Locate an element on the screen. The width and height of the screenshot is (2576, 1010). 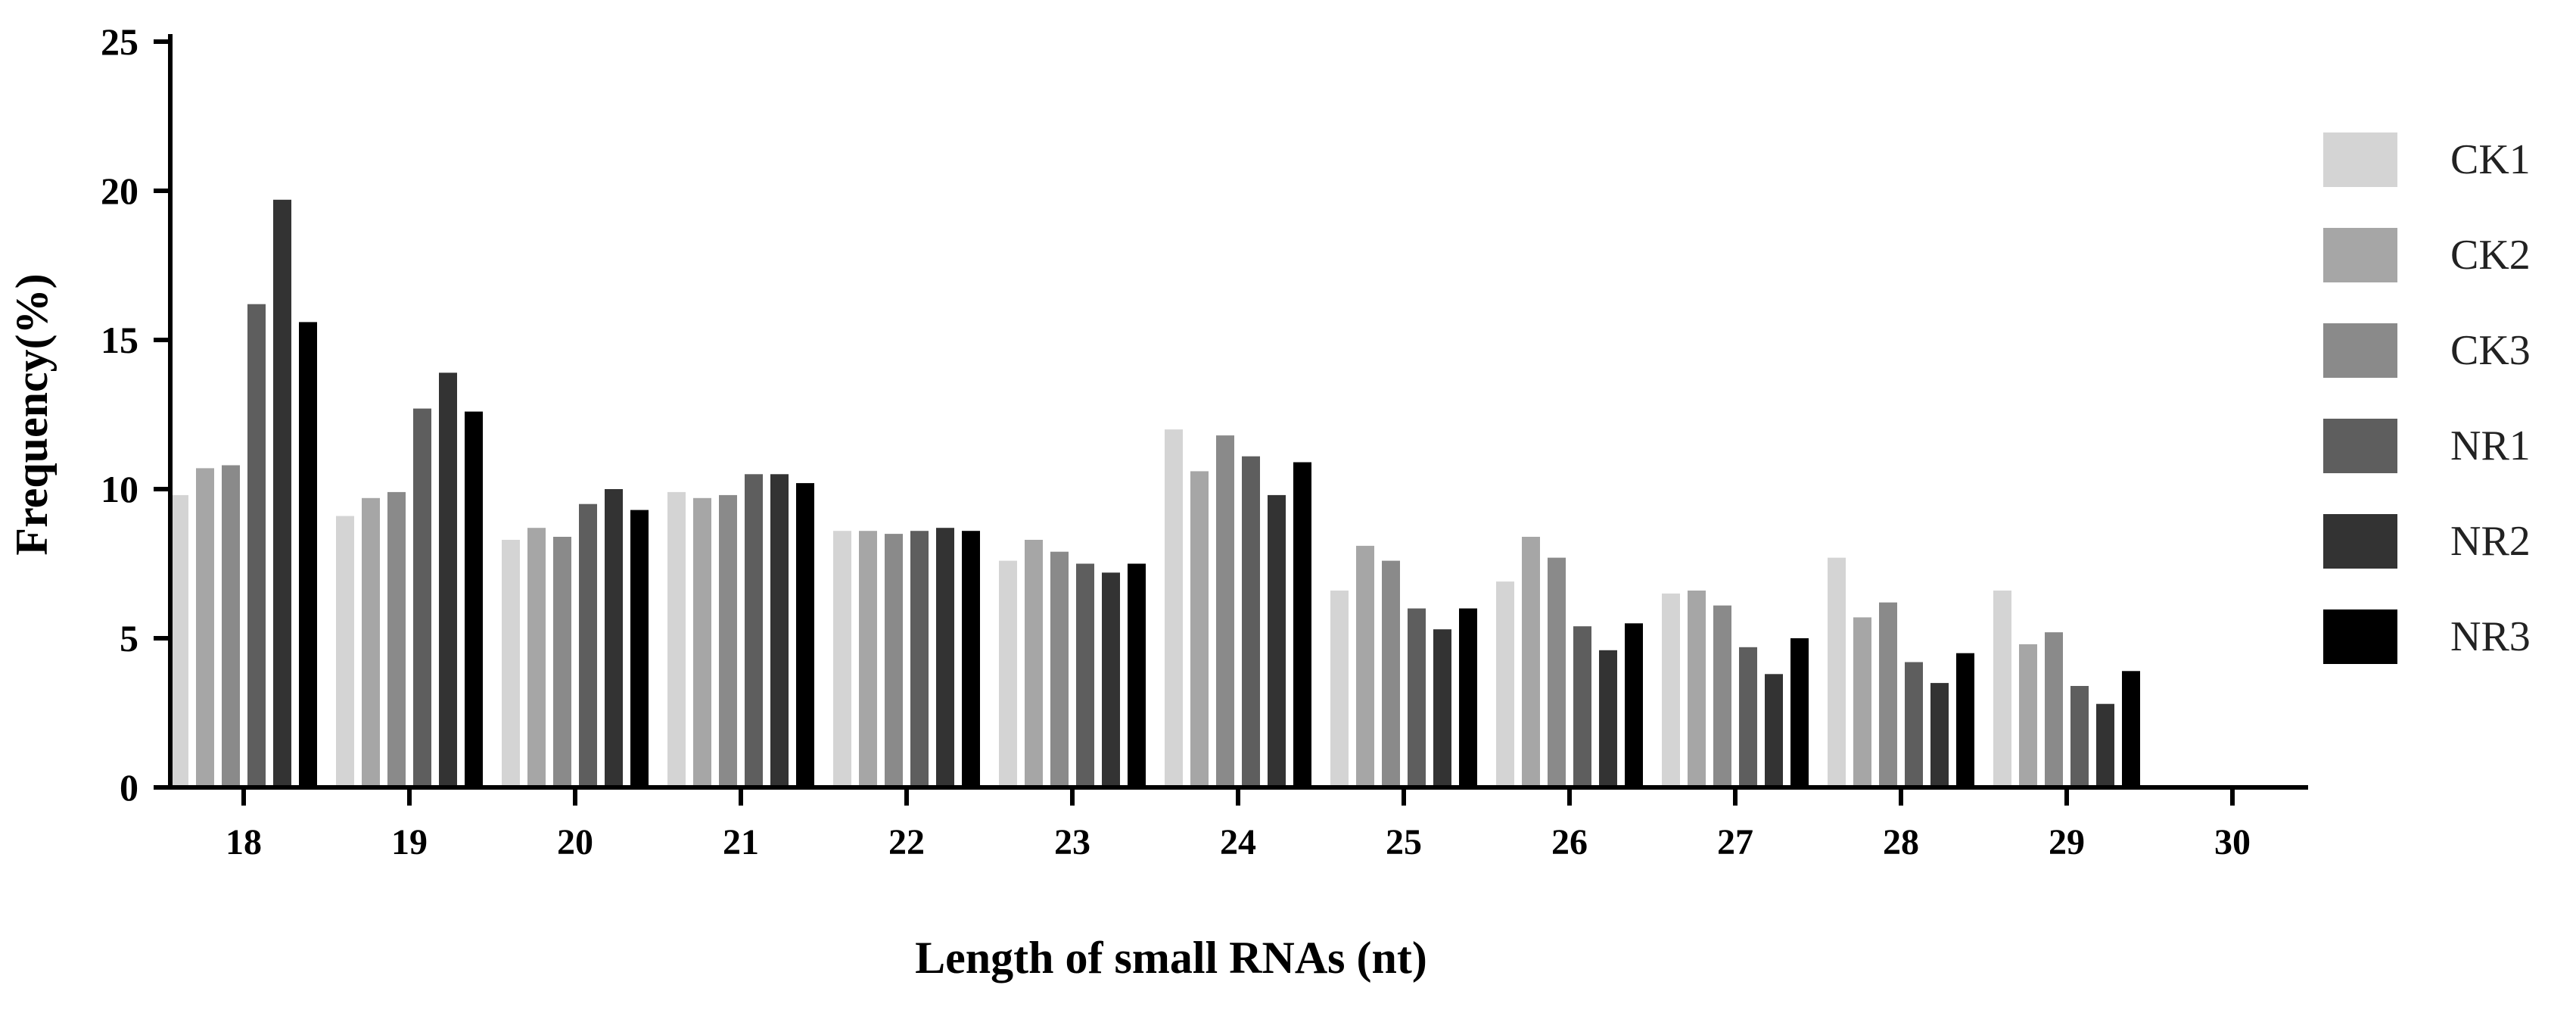
x-tick-label: 26 is located at coordinates (1569, 842).